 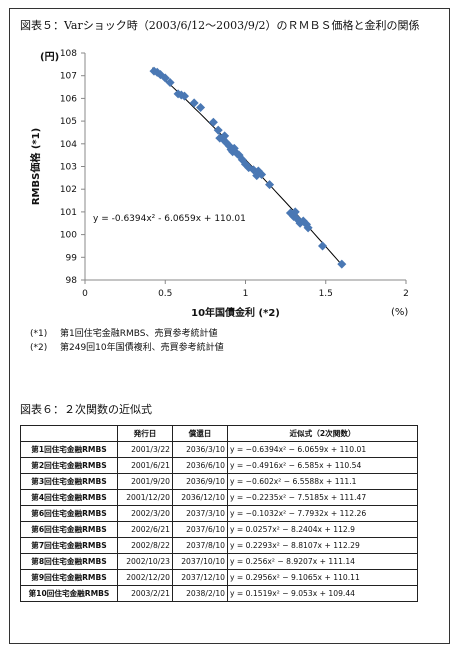 What do you see at coordinates (200, 561) in the screenshot?
I see `cell-maturity-date: 2037/10/10` at bounding box center [200, 561].